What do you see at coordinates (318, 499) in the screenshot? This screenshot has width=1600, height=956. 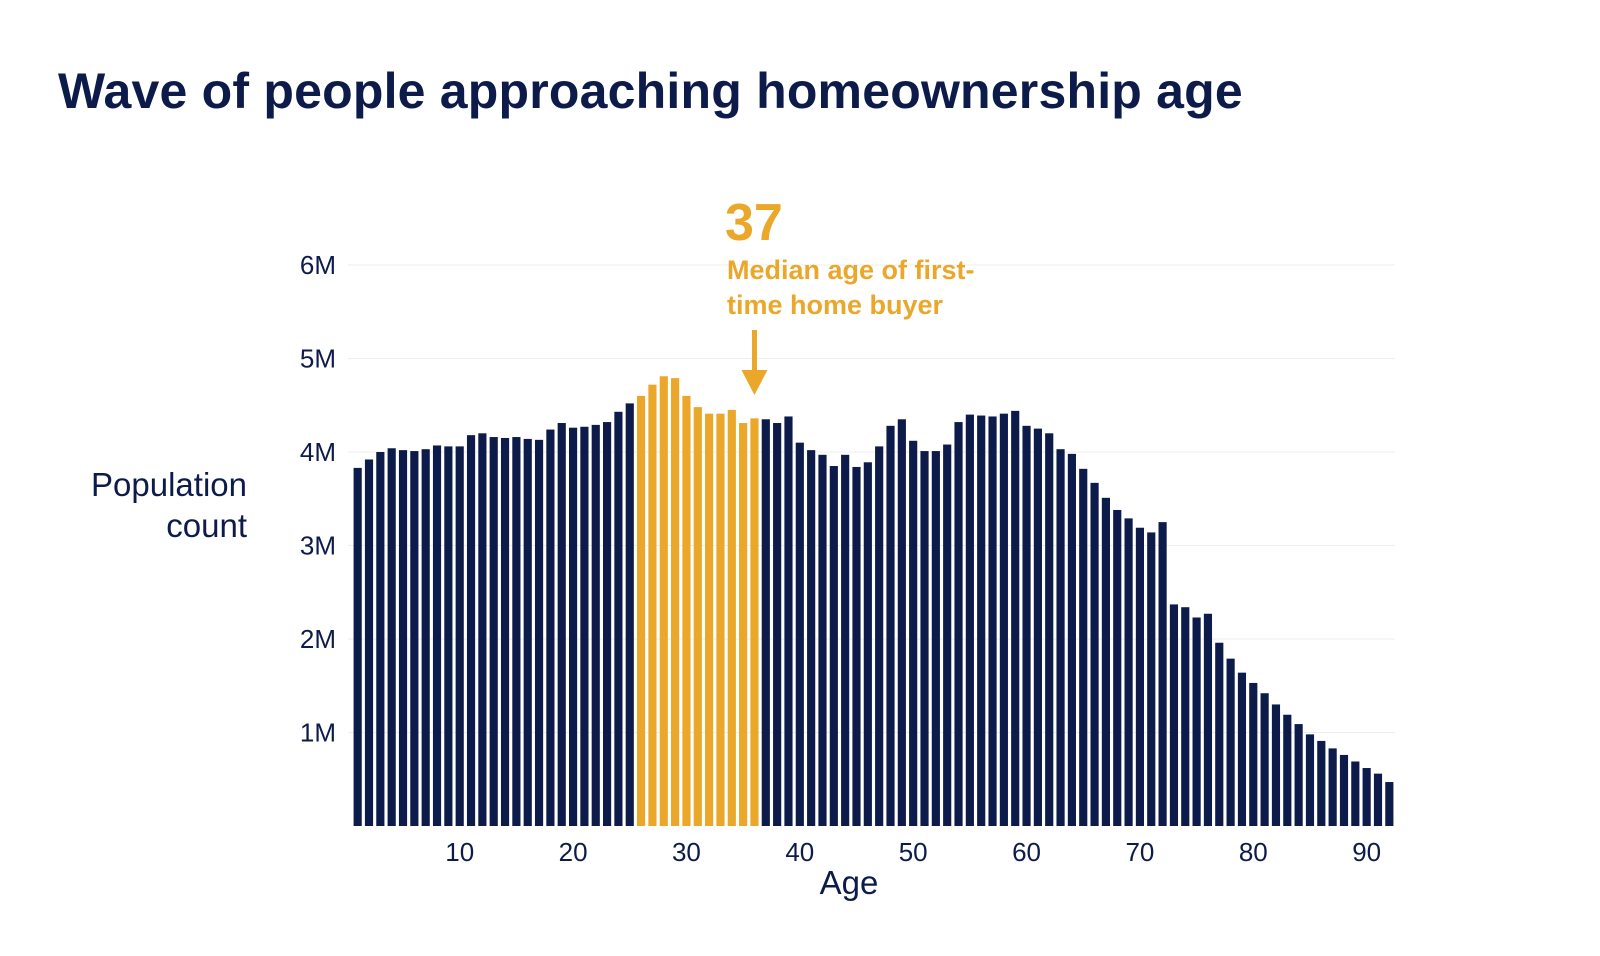 I see `y-axis-ticks: 1M 2M 3M 4M 5M 6M` at bounding box center [318, 499].